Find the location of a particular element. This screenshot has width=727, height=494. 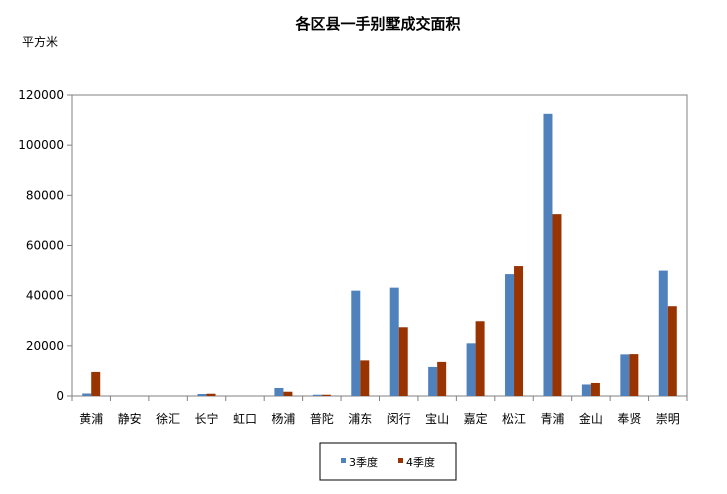

x-tick-label: 松江 is located at coordinates (514, 419).